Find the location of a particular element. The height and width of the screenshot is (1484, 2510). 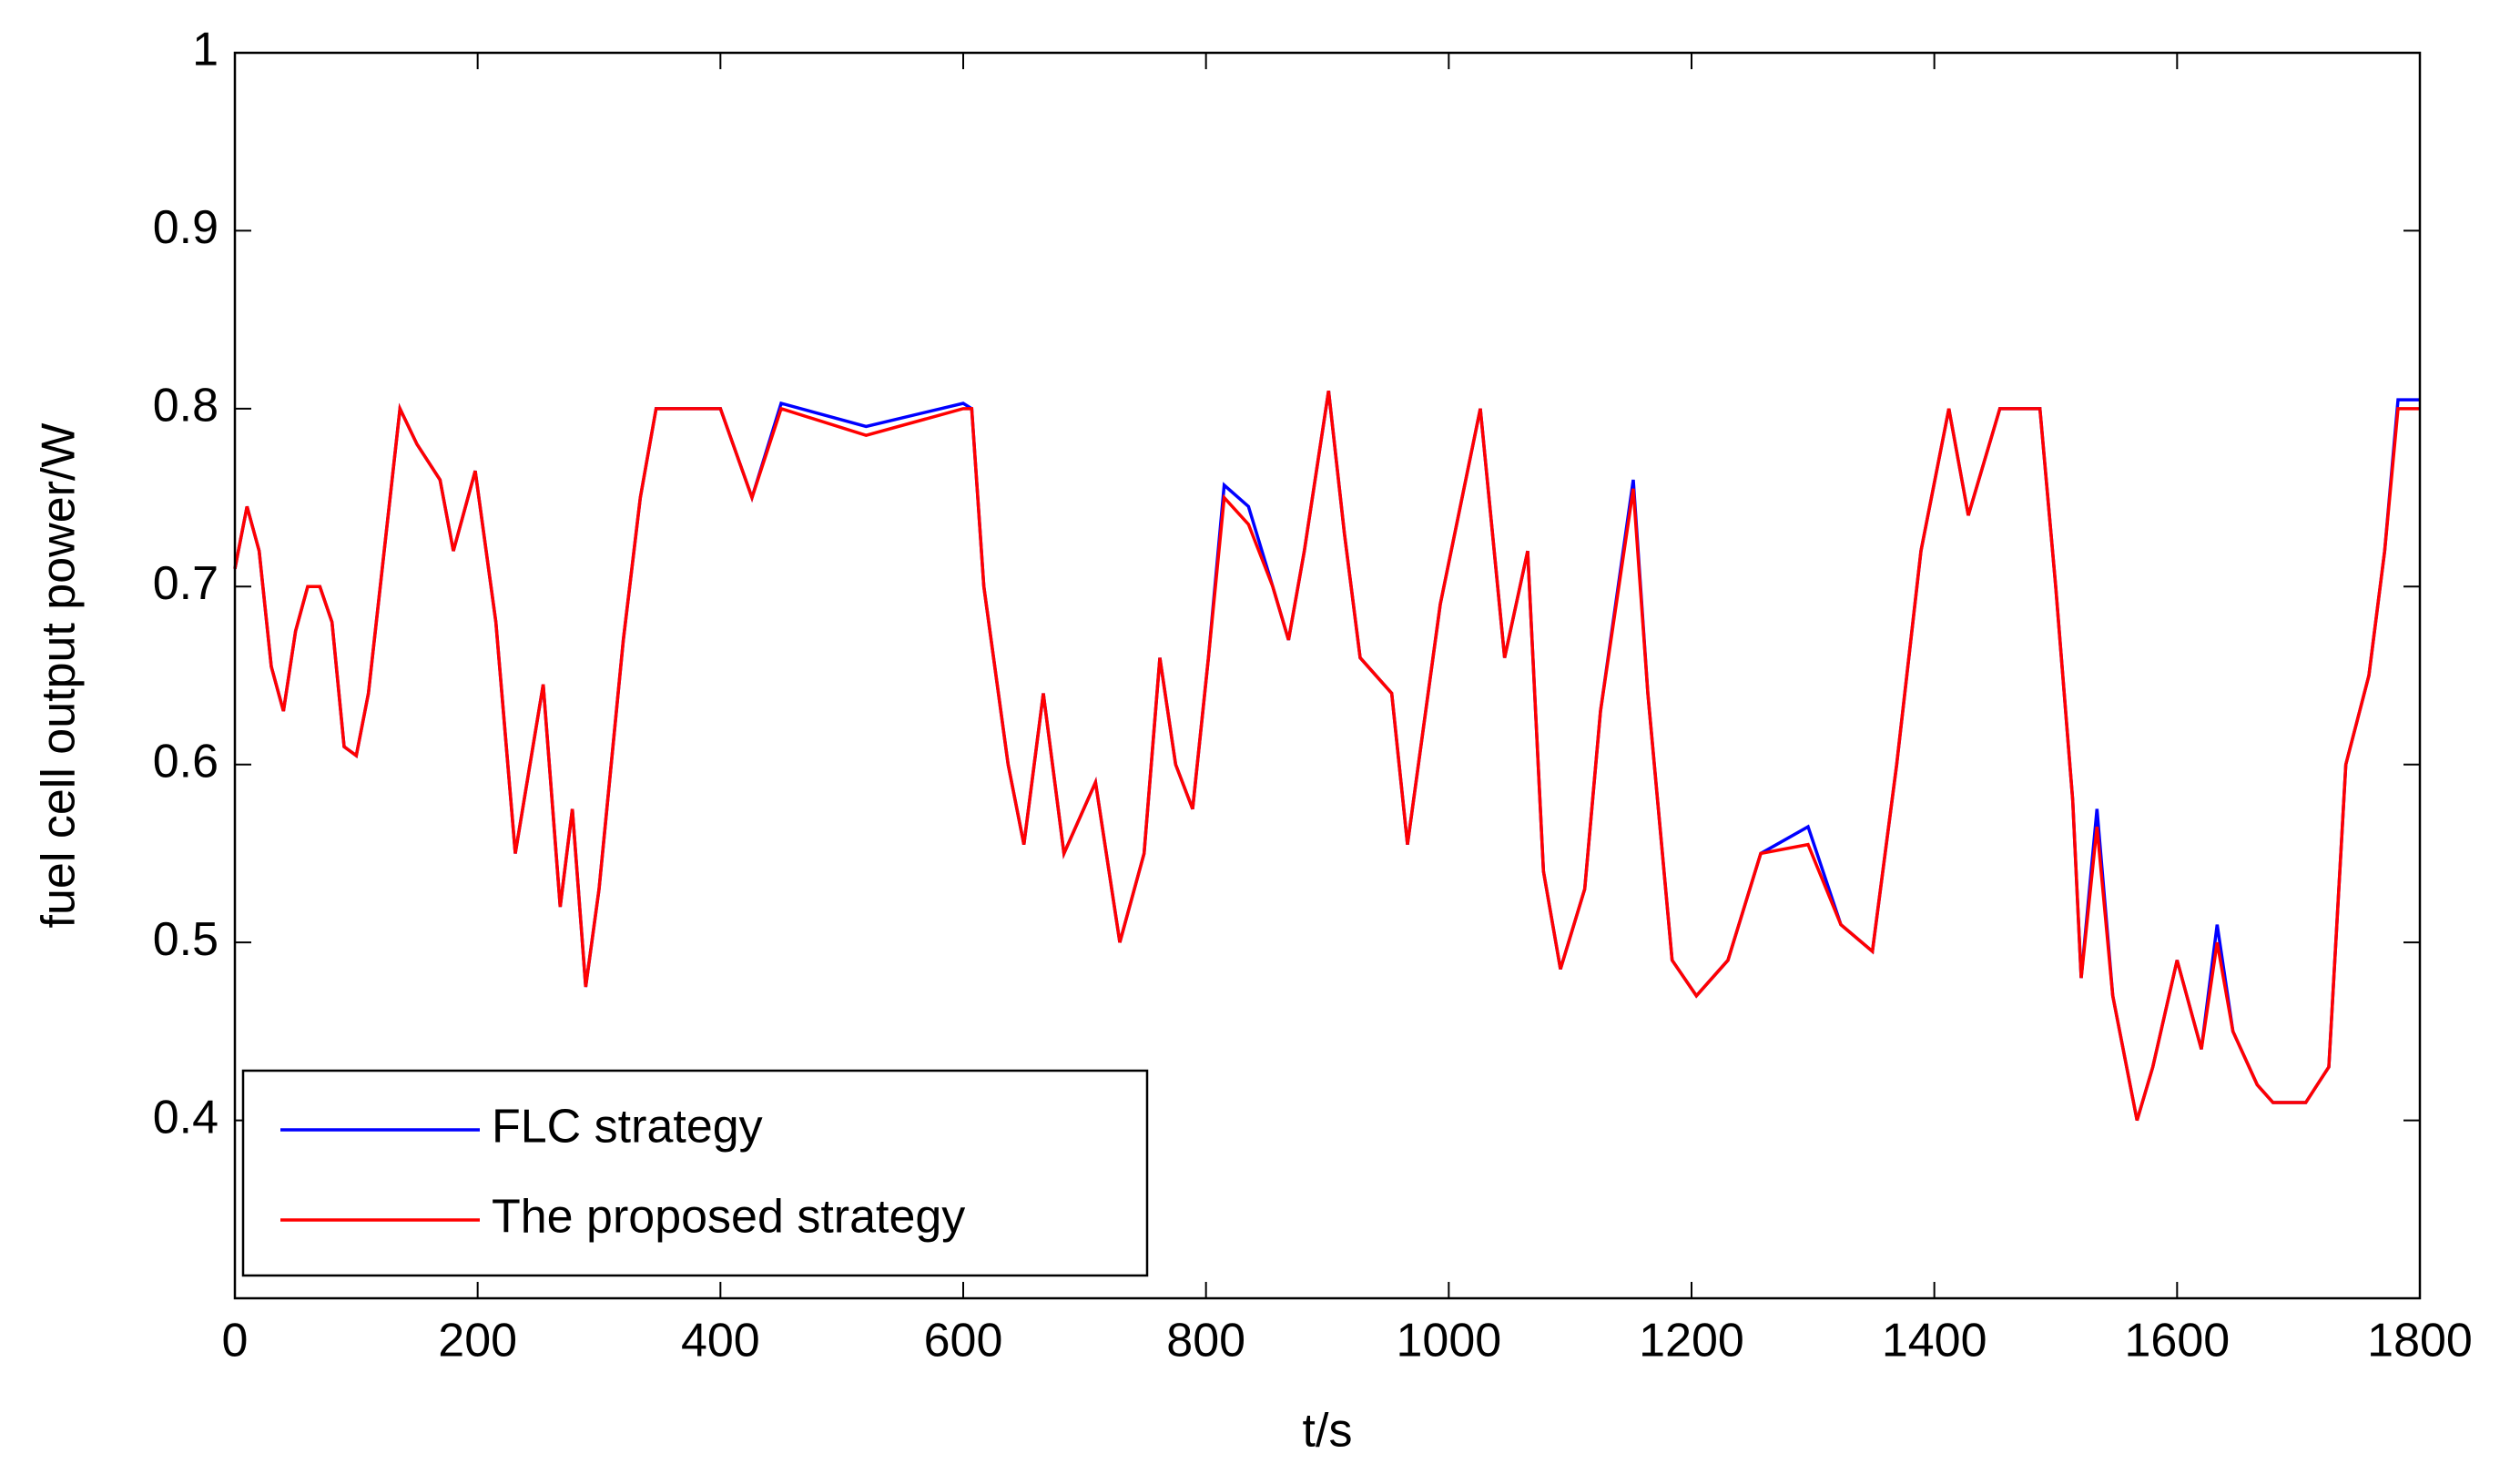

y-tick-label: 0.8 is located at coordinates (185, 406).